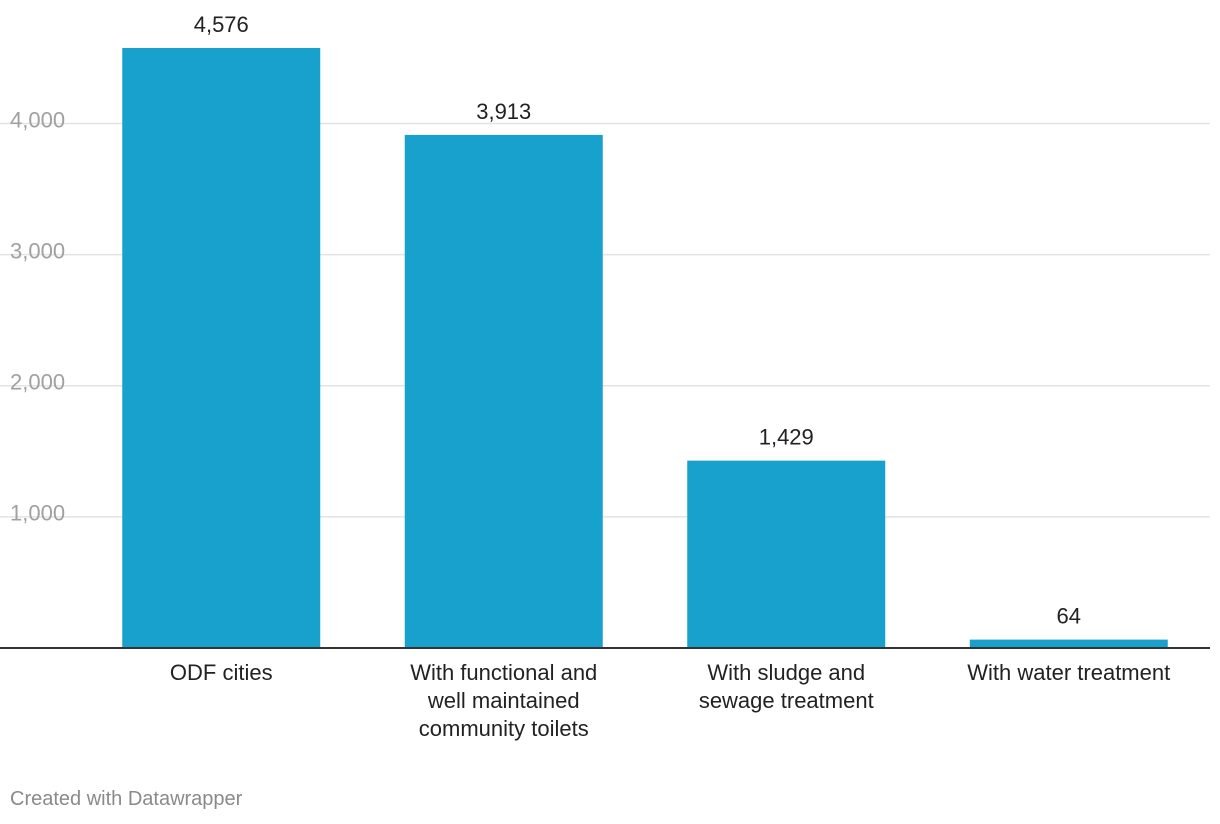 This screenshot has height=824, width=1220. I want to click on y-tick-label: 1,000, so click(37, 513).